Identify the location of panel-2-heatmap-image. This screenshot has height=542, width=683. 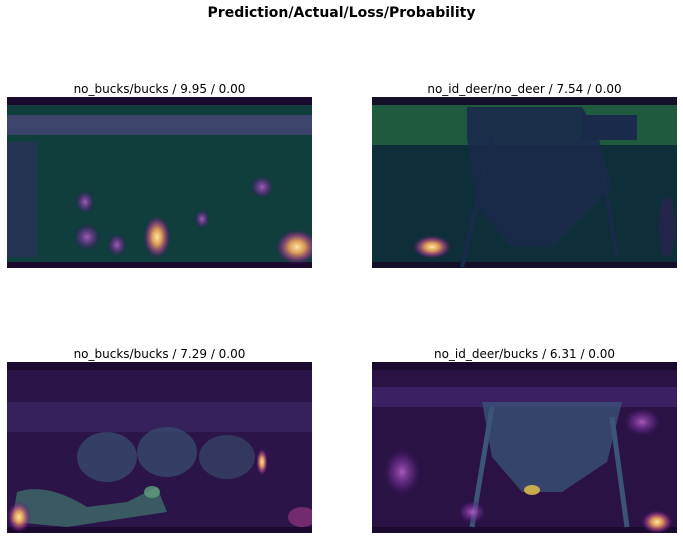
(524, 182).